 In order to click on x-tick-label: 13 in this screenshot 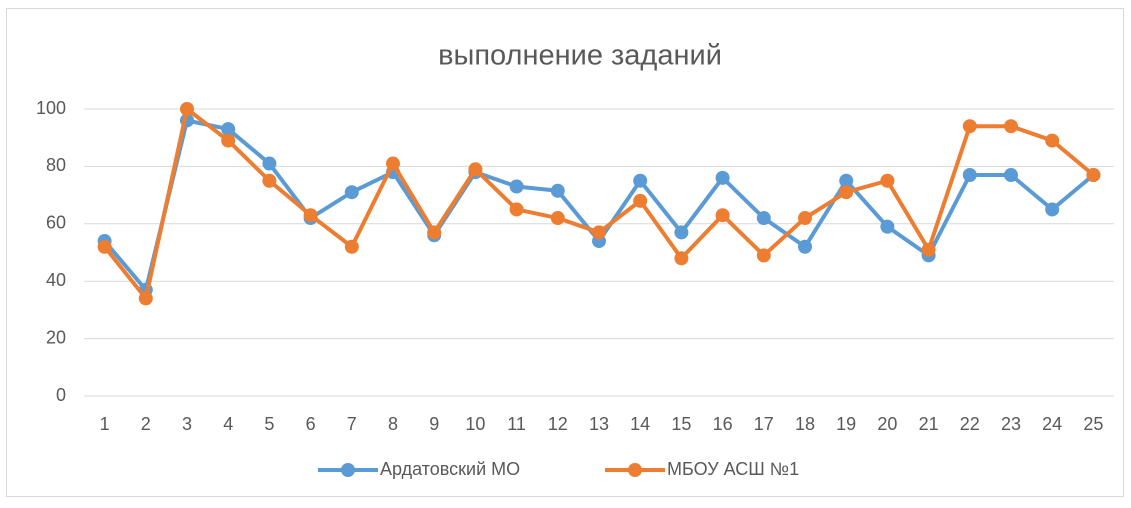, I will do `click(599, 424)`.